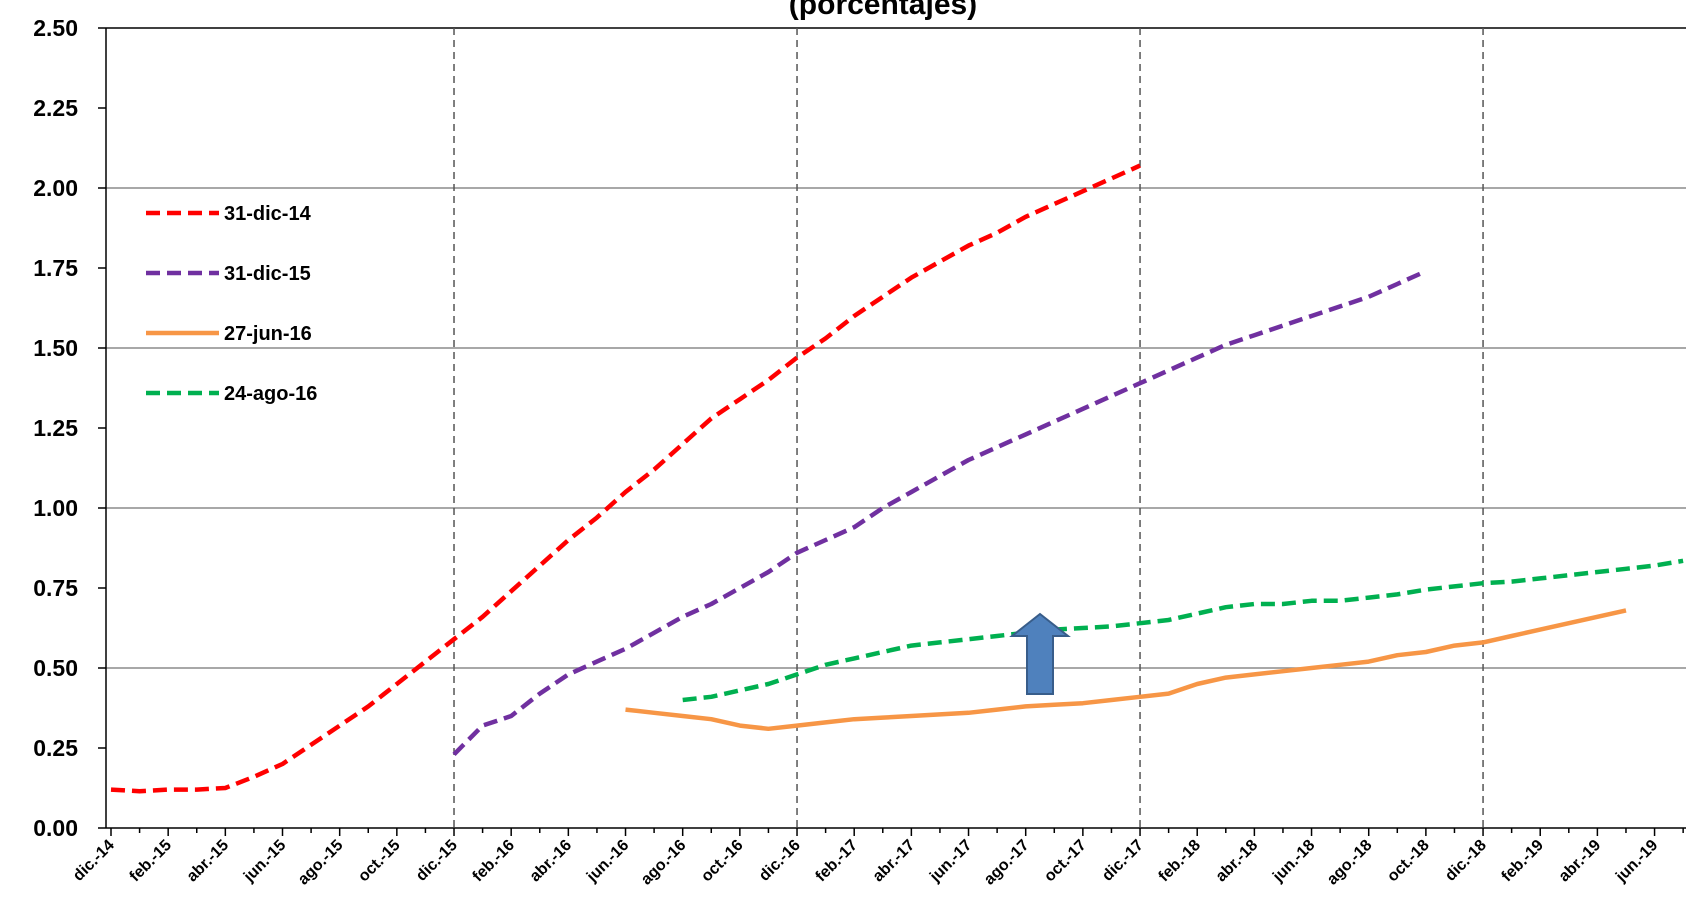 This screenshot has width=1686, height=915. Describe the element at coordinates (55, 828) in the screenshot. I see `y-tick-label: 0.00` at that location.